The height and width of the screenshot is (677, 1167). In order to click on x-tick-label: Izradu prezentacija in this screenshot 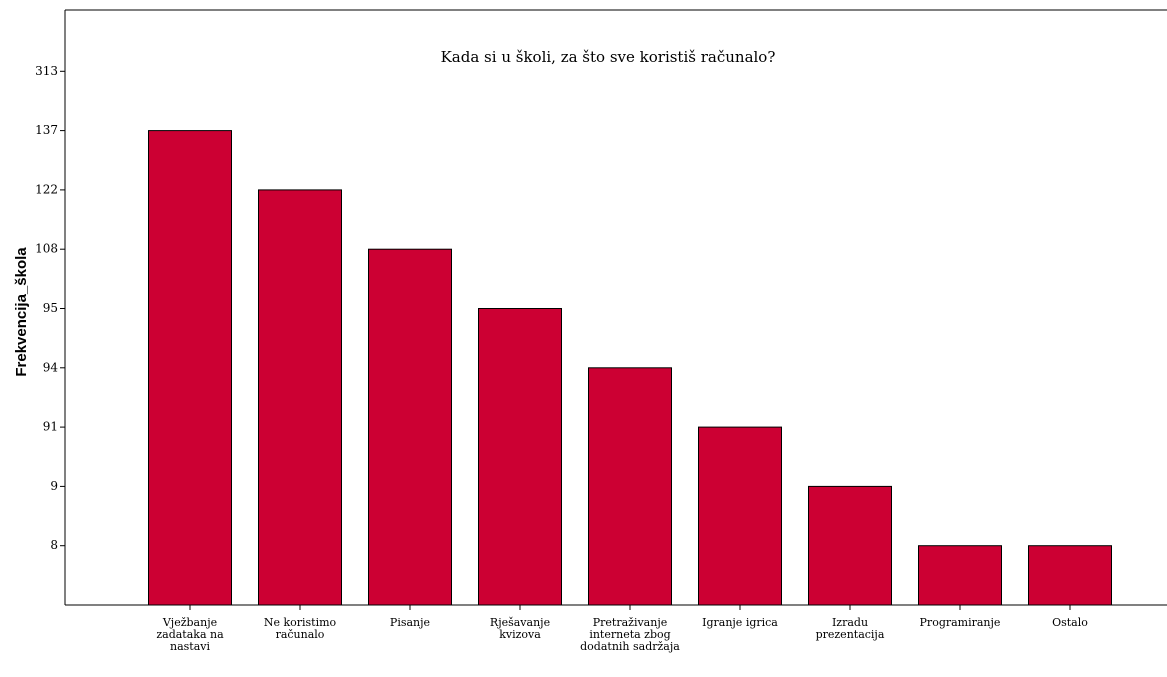, I will do `click(850, 628)`.